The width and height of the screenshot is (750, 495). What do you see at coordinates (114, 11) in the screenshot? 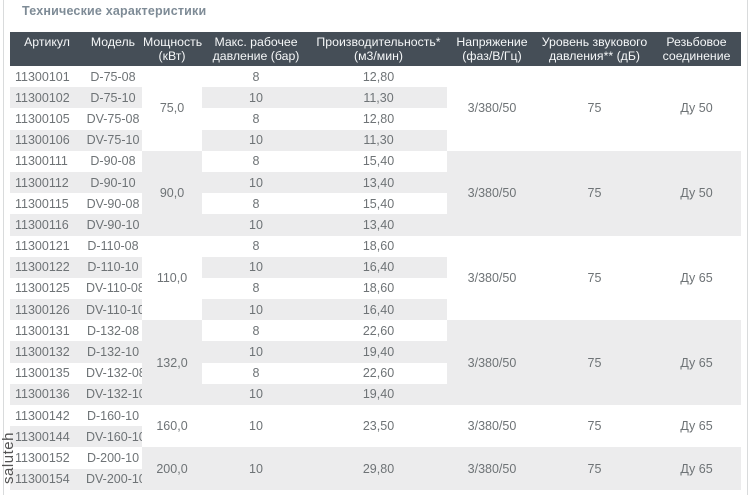
I see `page-title: Технические характеристики` at bounding box center [114, 11].